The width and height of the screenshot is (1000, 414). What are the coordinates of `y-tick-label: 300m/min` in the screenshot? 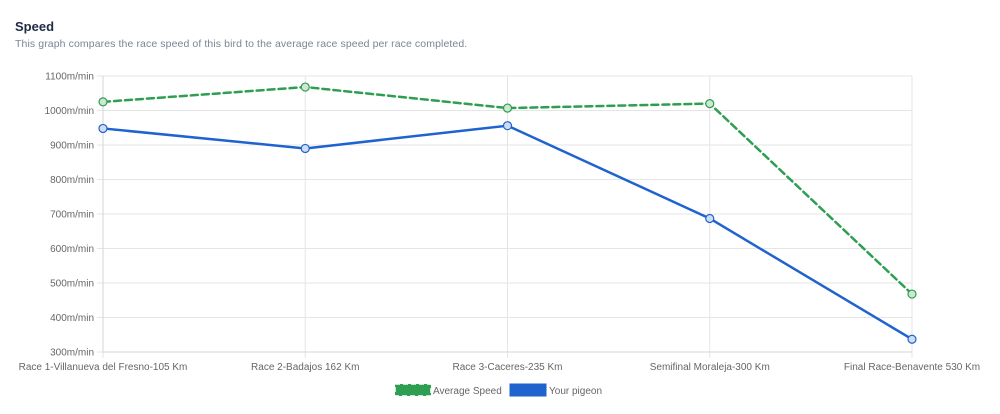 It's located at (72, 353).